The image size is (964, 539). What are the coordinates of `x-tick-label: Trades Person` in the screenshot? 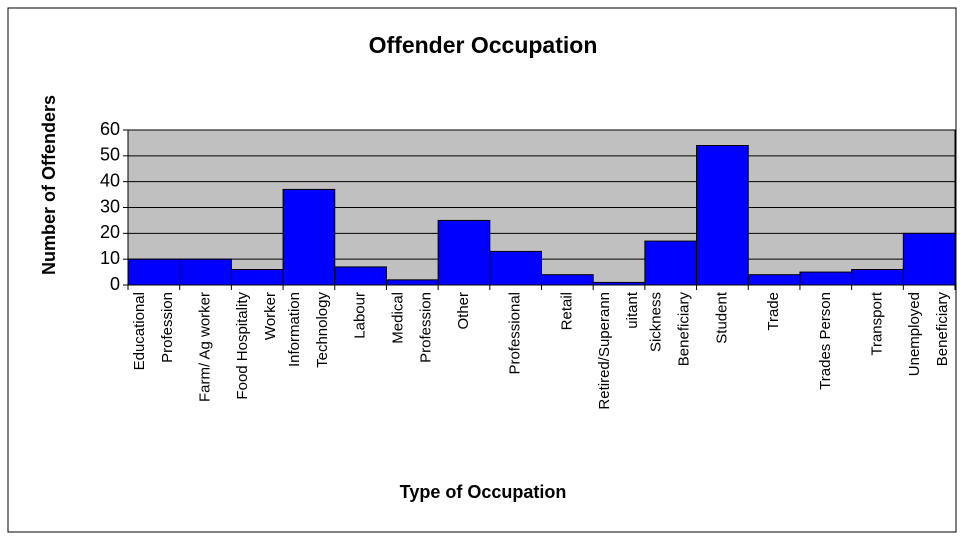 It's located at (825, 341).